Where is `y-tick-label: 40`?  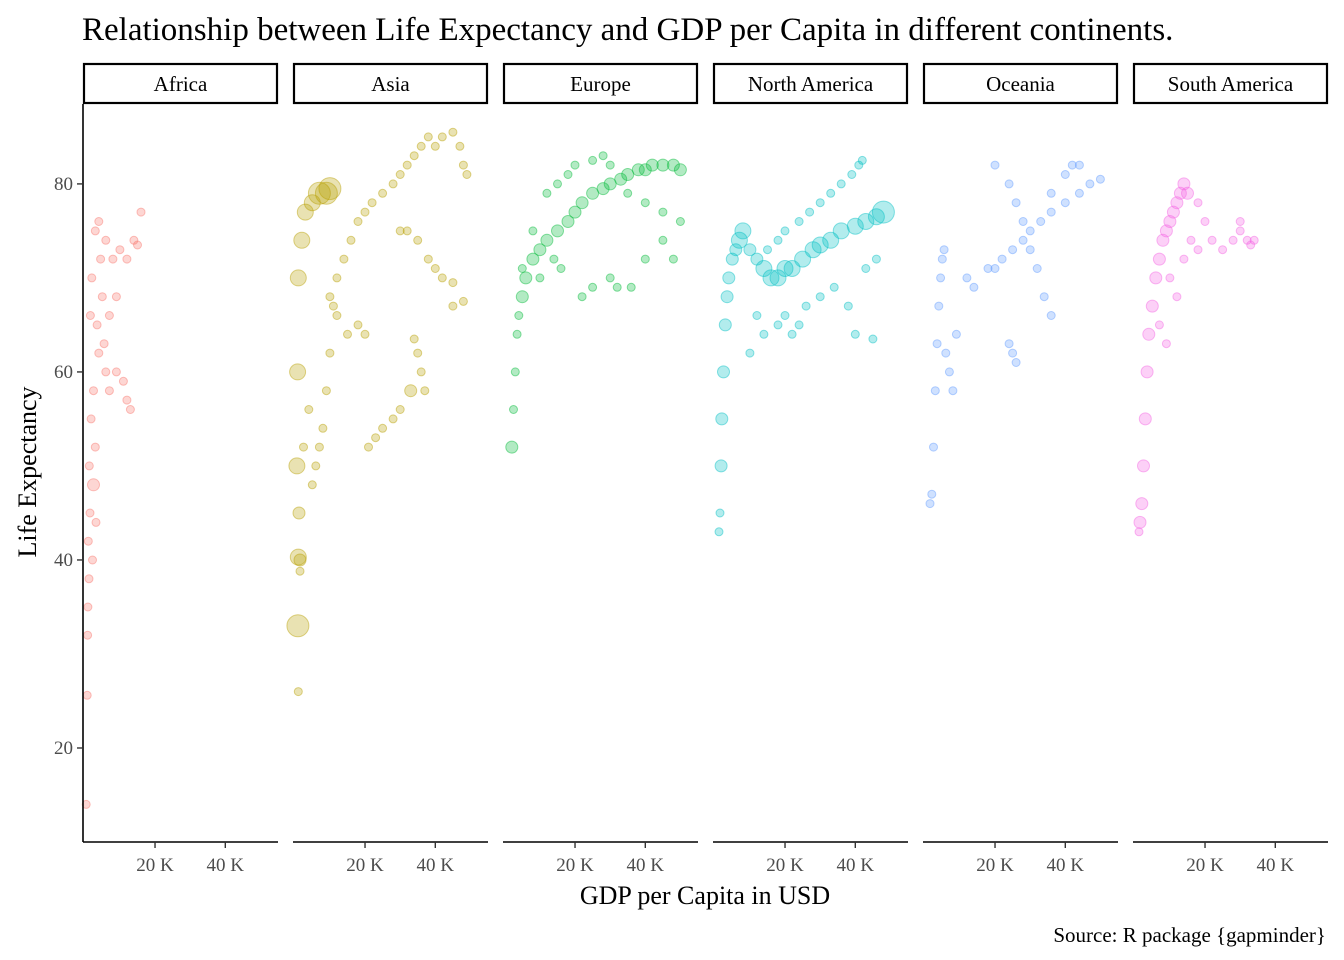
y-tick-label: 40 is located at coordinates (63, 560).